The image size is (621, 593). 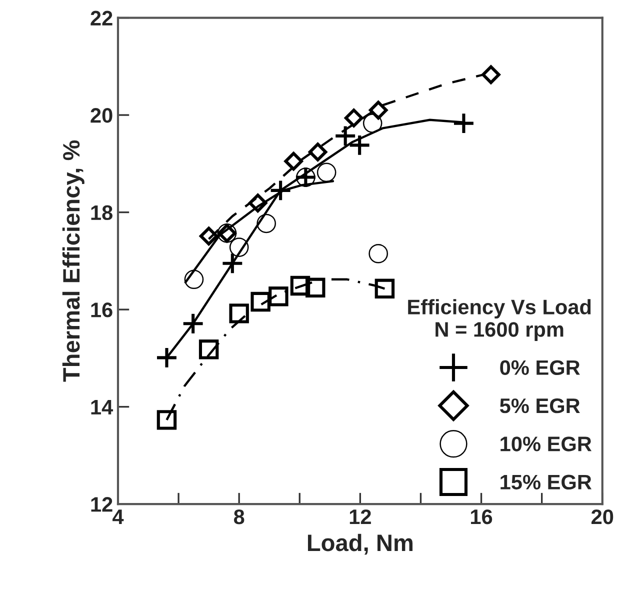 I want to click on x-tick-label: 4, so click(x=118, y=517).